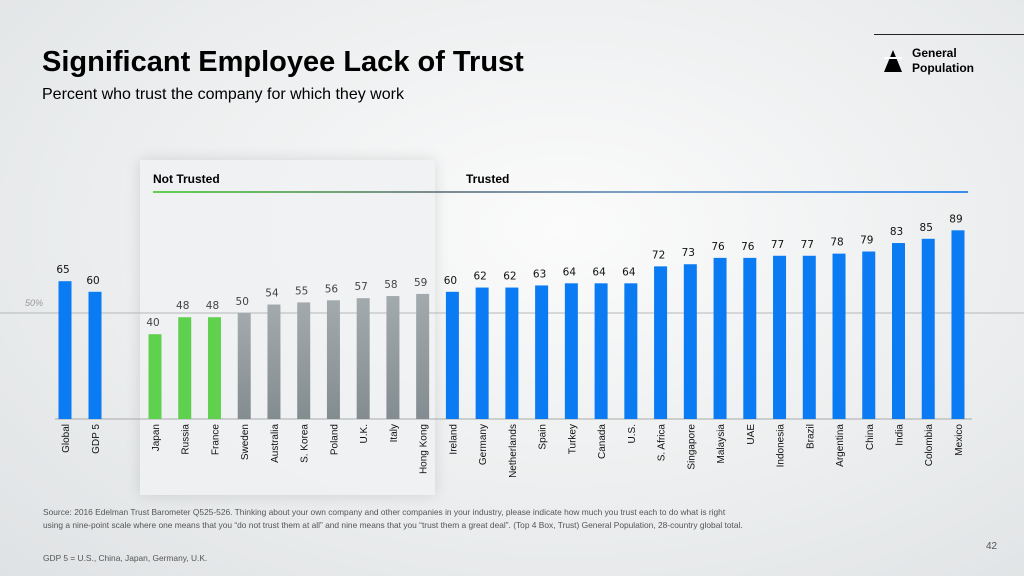 The width and height of the screenshot is (1024, 576). Describe the element at coordinates (958, 324) in the screenshot. I see `bar-mexico` at that location.